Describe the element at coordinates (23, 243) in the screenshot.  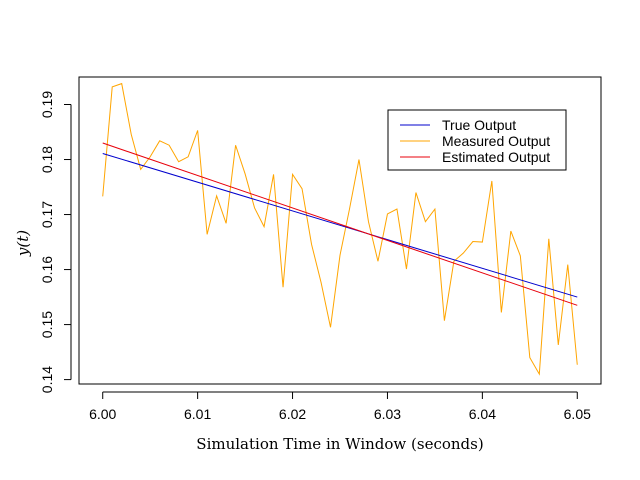
I see `y-axis-title: y(t)` at that location.